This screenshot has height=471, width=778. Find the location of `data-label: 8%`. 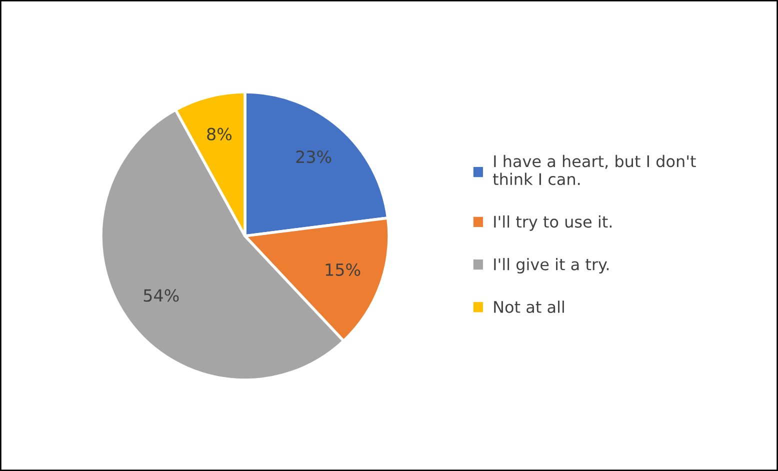

data-label: 8% is located at coordinates (219, 134).